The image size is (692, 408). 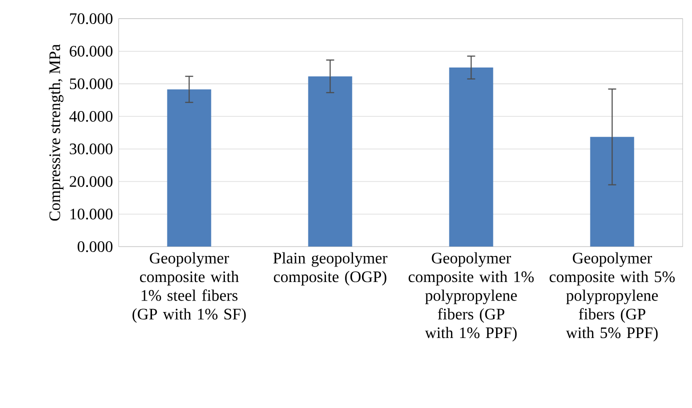 I want to click on x-tick-label: Plain geopolymer composite (OGP), so click(x=330, y=269).